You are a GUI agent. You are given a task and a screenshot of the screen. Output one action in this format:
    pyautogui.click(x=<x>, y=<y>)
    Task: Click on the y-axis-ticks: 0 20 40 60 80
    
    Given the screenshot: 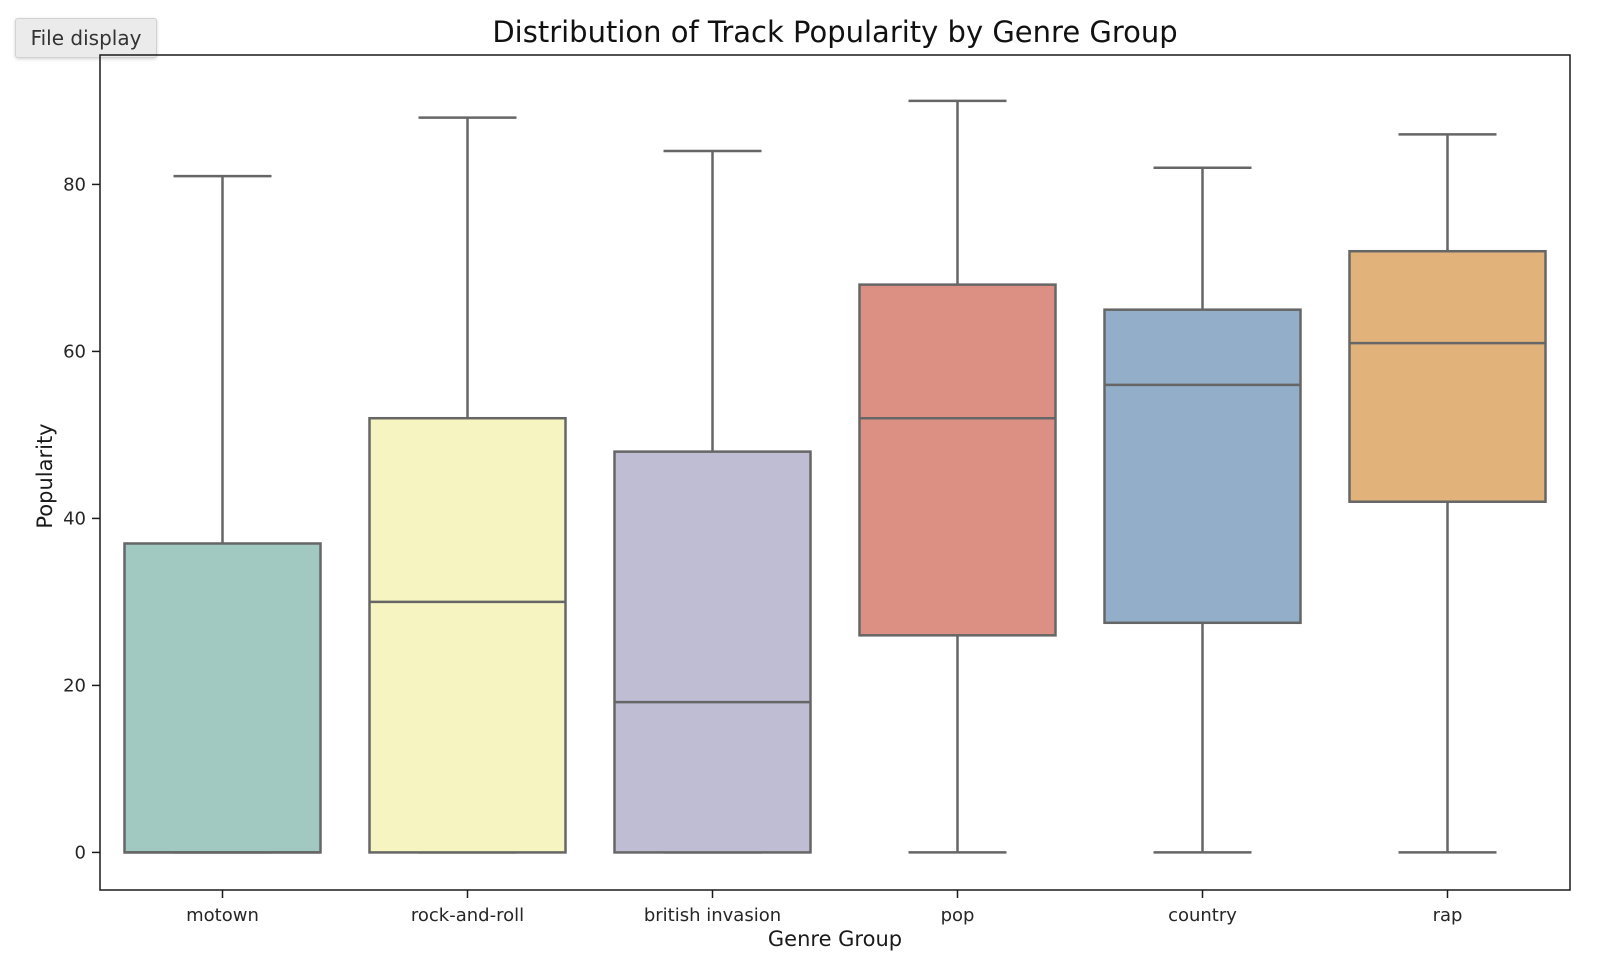 What is the action you would take?
    pyautogui.click(x=81, y=518)
    